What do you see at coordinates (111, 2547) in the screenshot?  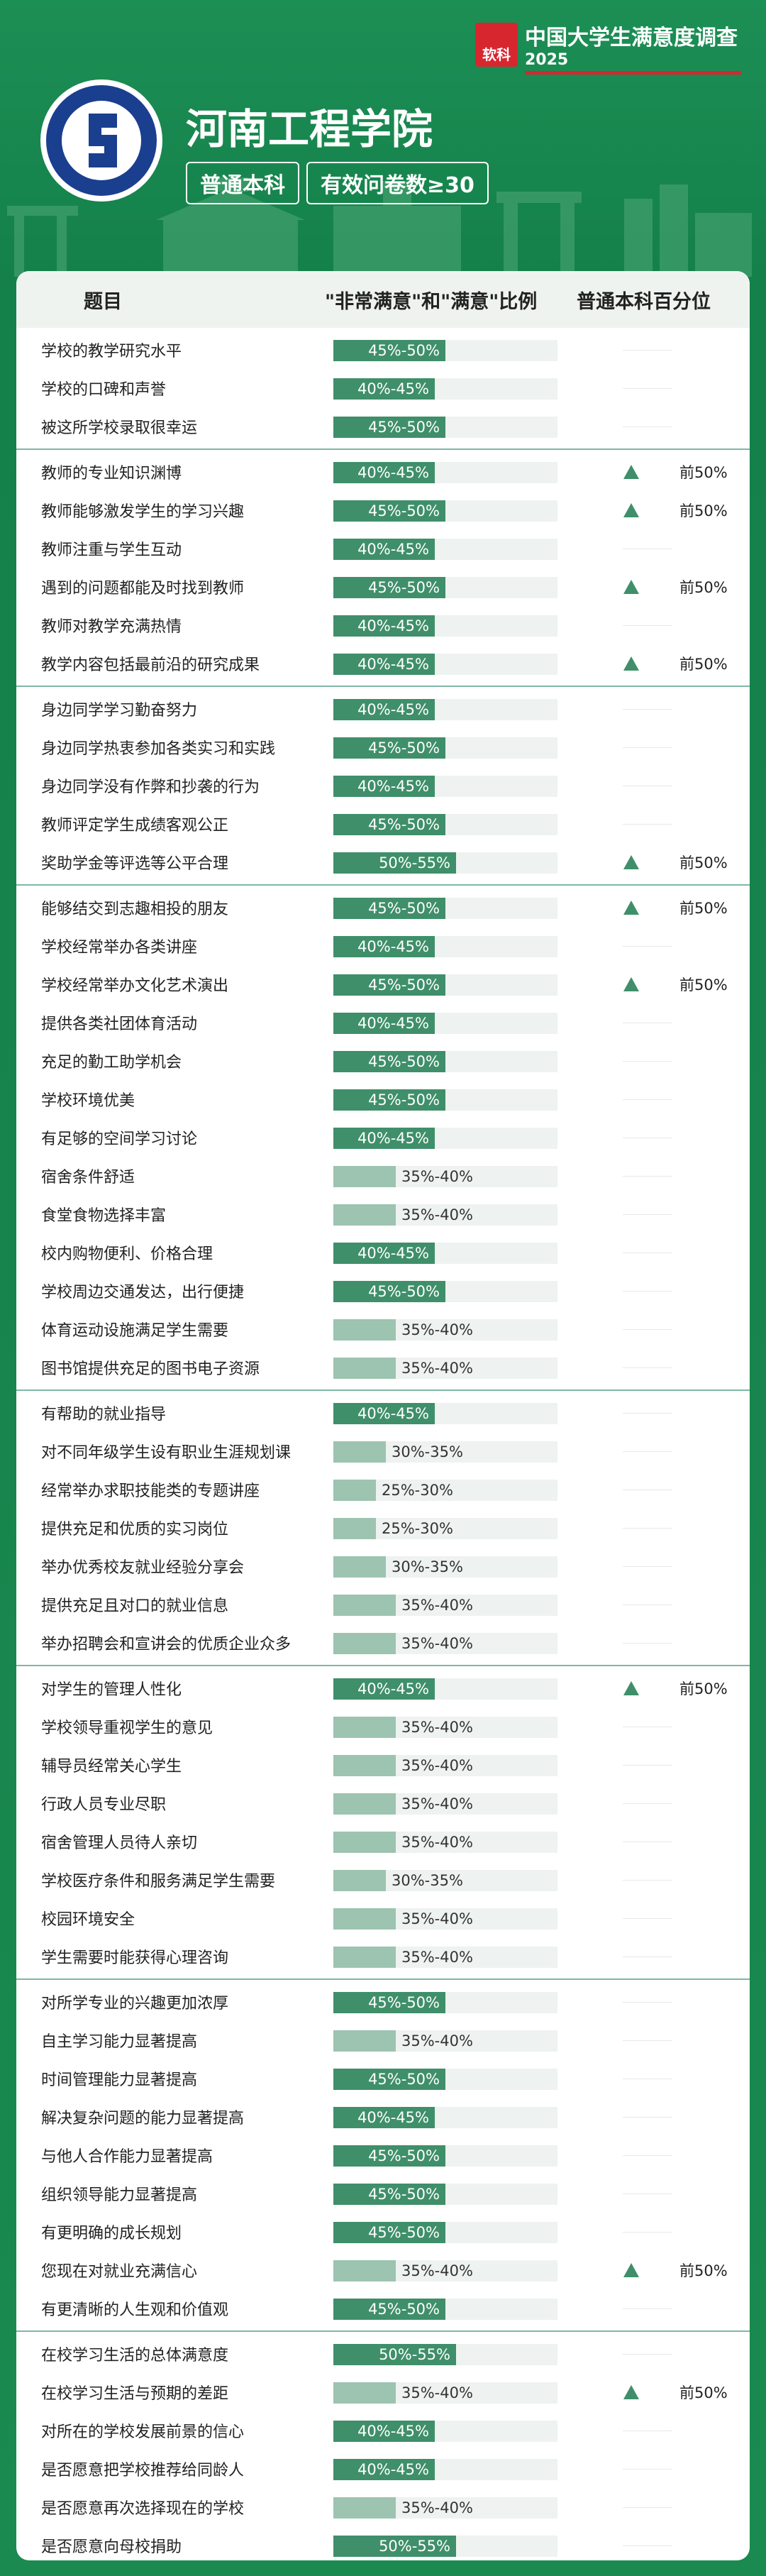 I see `item-label: 是否愿意向母校捐助` at bounding box center [111, 2547].